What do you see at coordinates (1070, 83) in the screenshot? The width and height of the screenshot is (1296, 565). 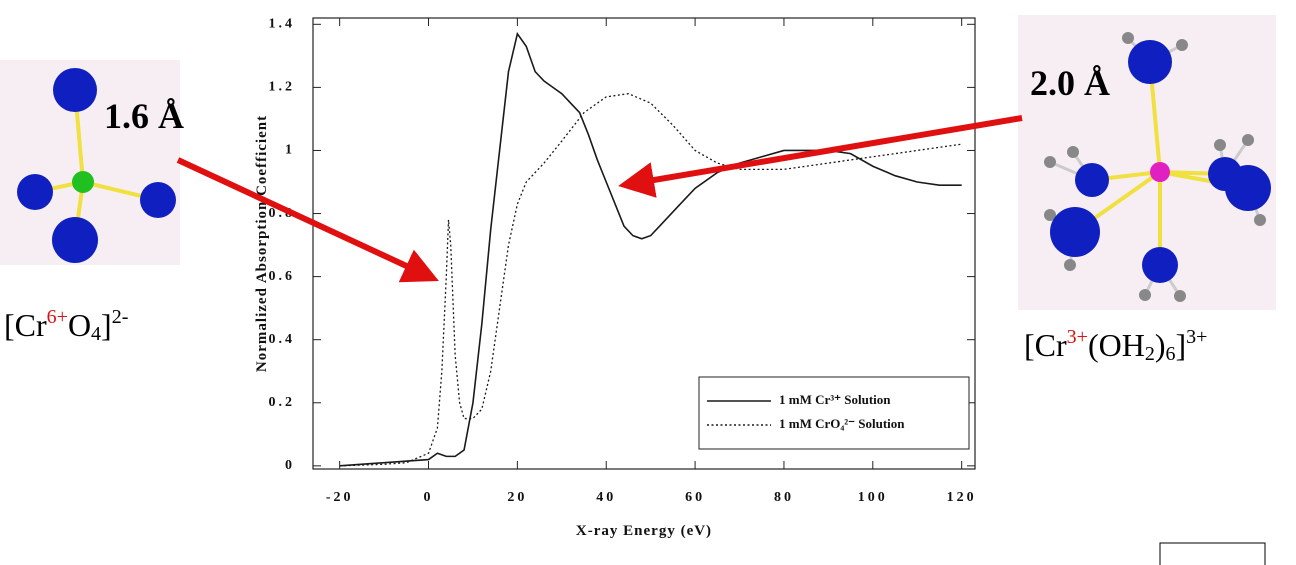 I see `bond-length: 2.0 Å` at bounding box center [1070, 83].